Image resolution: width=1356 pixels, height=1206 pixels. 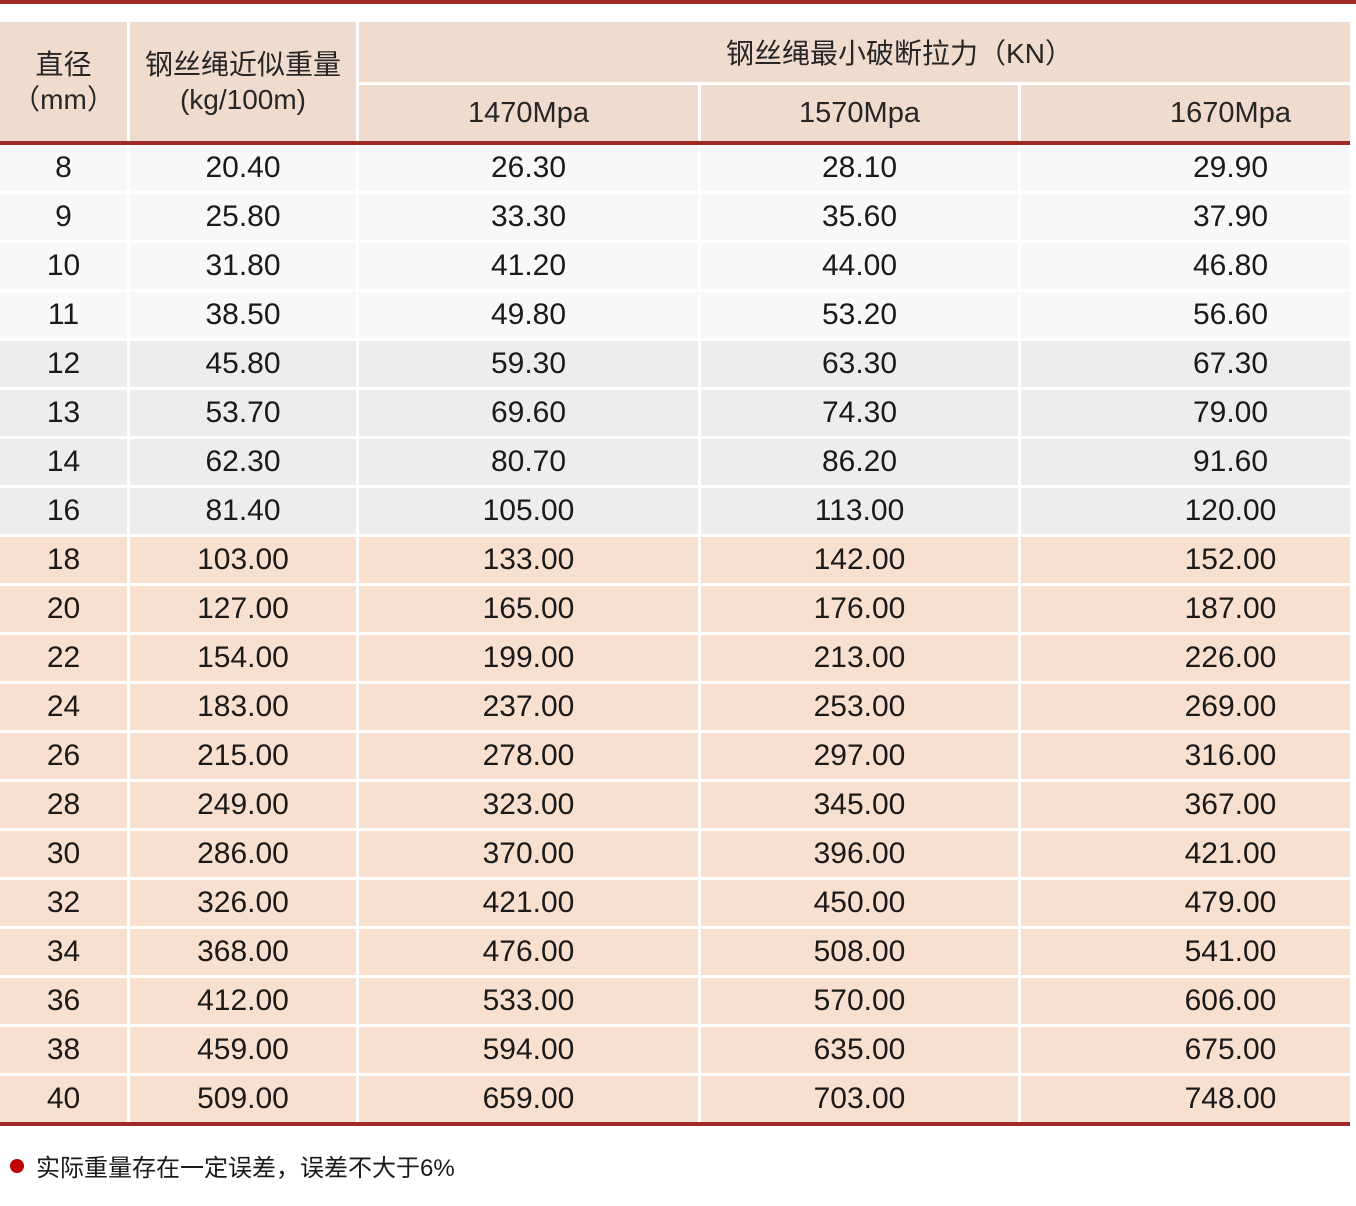 What do you see at coordinates (63, 462) in the screenshot?
I see `diameter-cell: 14` at bounding box center [63, 462].